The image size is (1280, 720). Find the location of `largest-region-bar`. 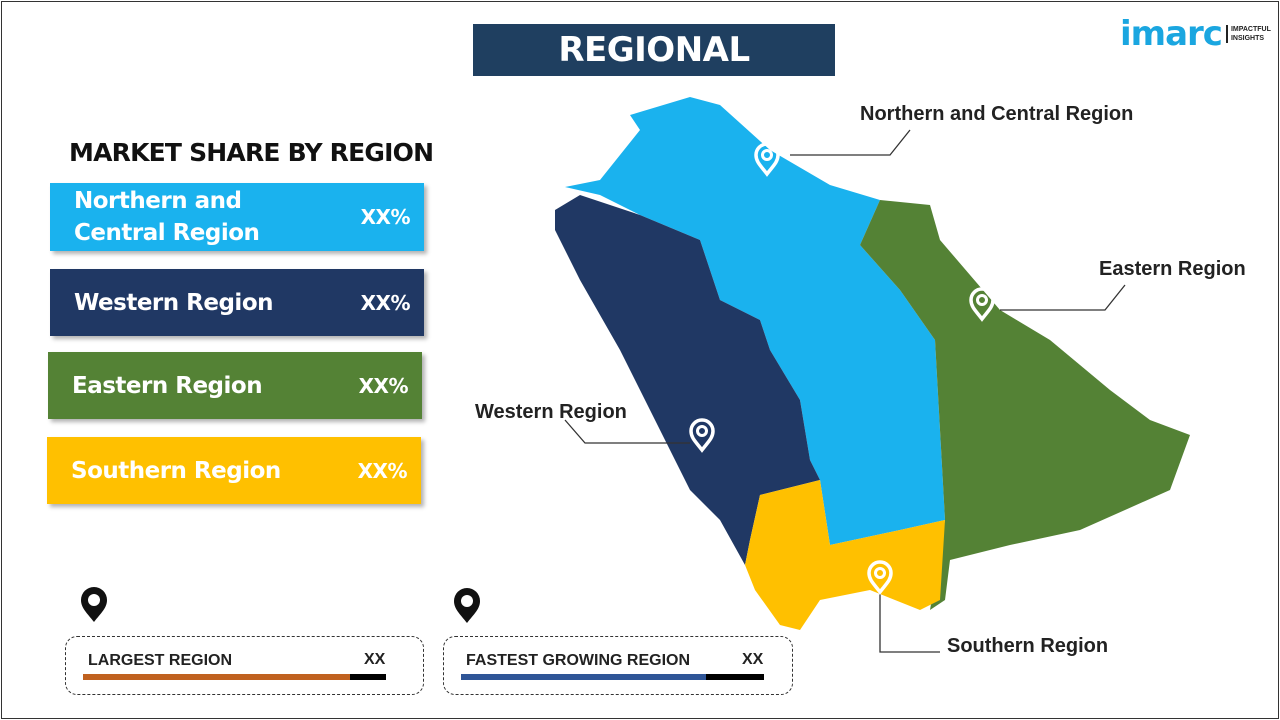

largest-region-bar is located at coordinates (234, 677).